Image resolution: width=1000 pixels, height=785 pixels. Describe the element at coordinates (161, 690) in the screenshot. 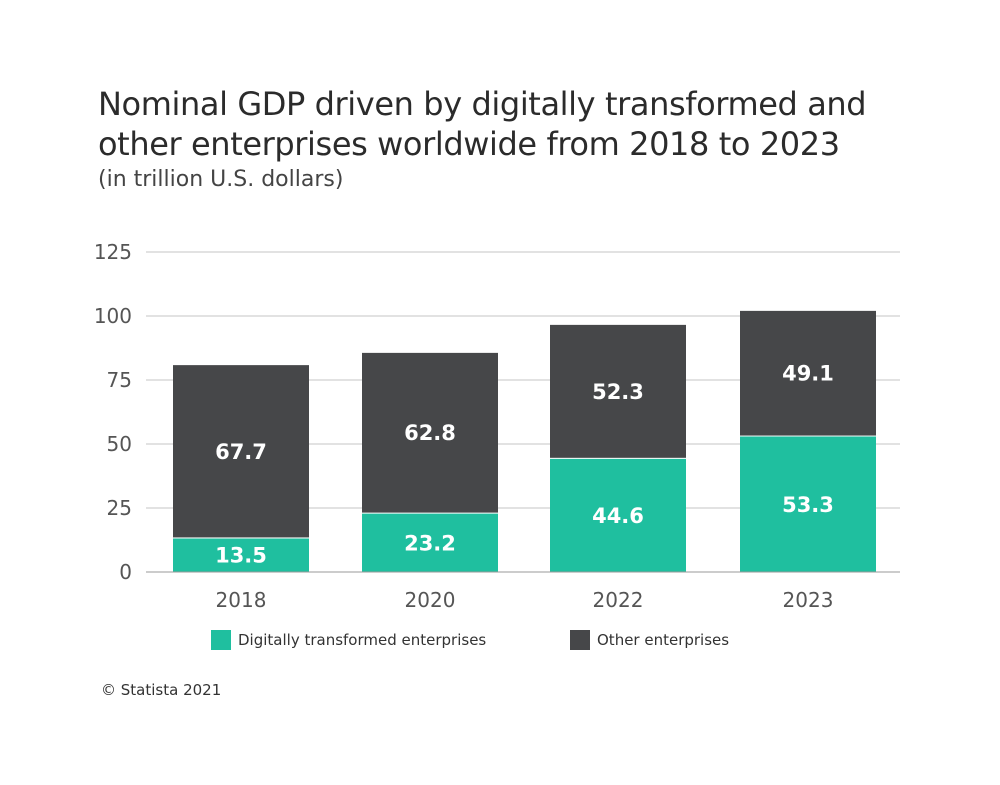

I see `source-credit: © Statista 2021` at that location.